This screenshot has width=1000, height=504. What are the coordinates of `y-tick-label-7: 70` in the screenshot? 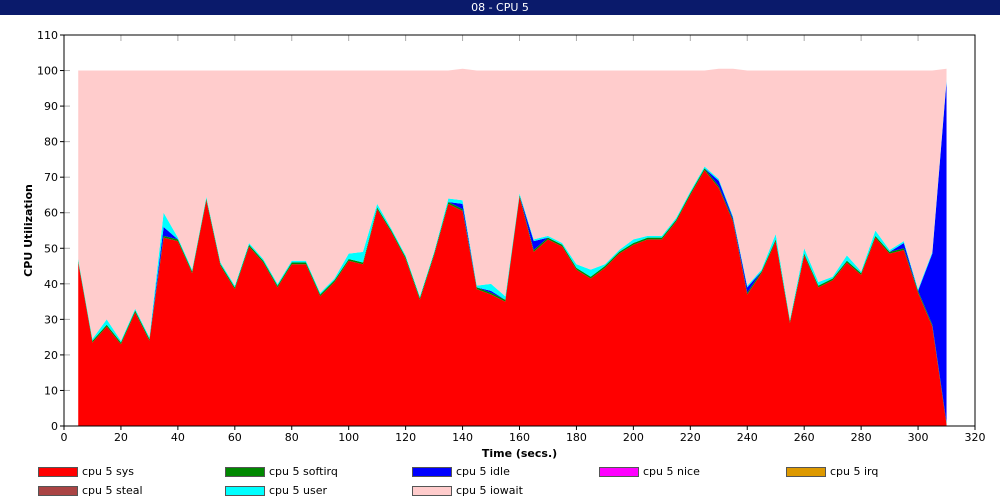 It's located at (51, 177).